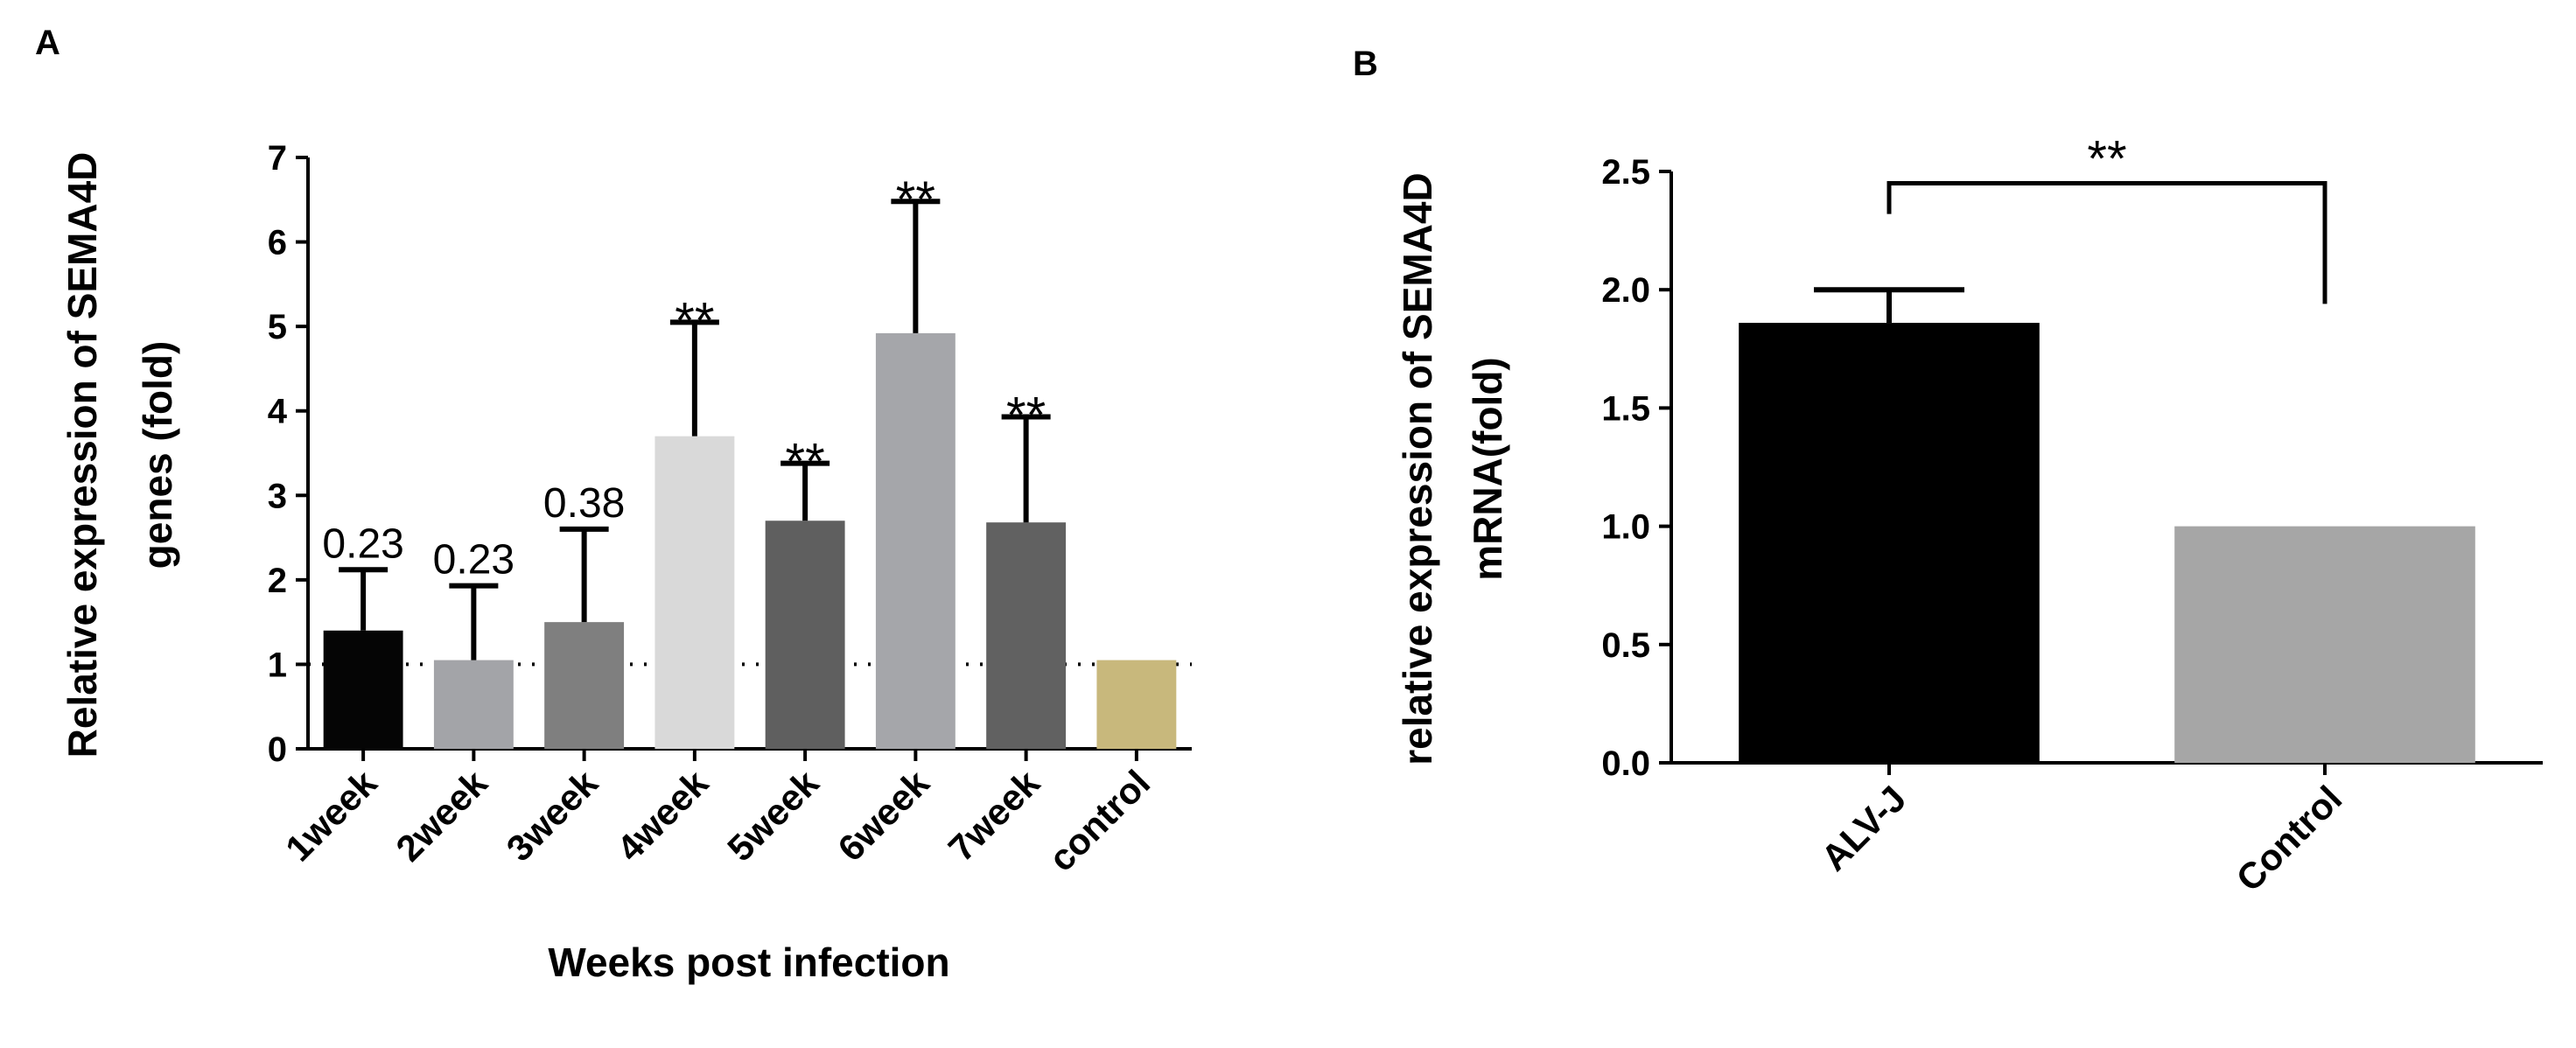 The height and width of the screenshot is (1048, 2576). I want to click on y-tick-label-a: 7, so click(277, 158).